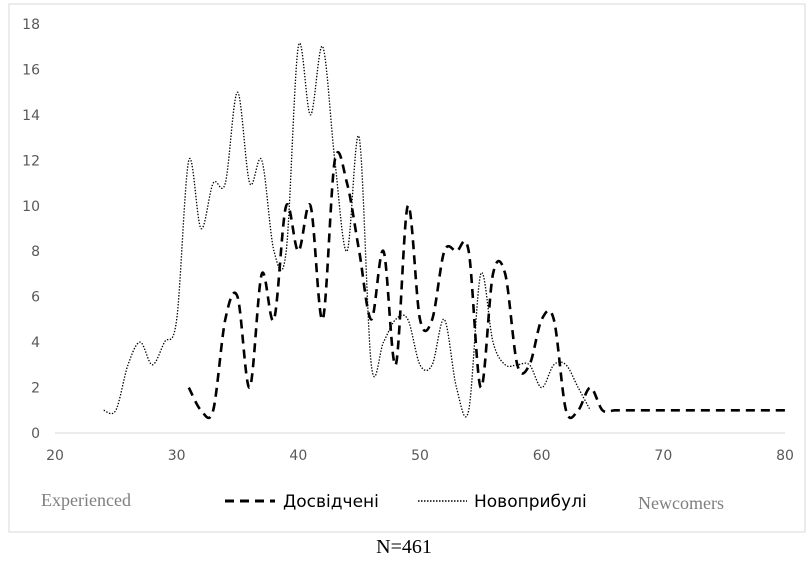  What do you see at coordinates (785, 456) in the screenshot?
I see `x-tick-label: 80` at bounding box center [785, 456].